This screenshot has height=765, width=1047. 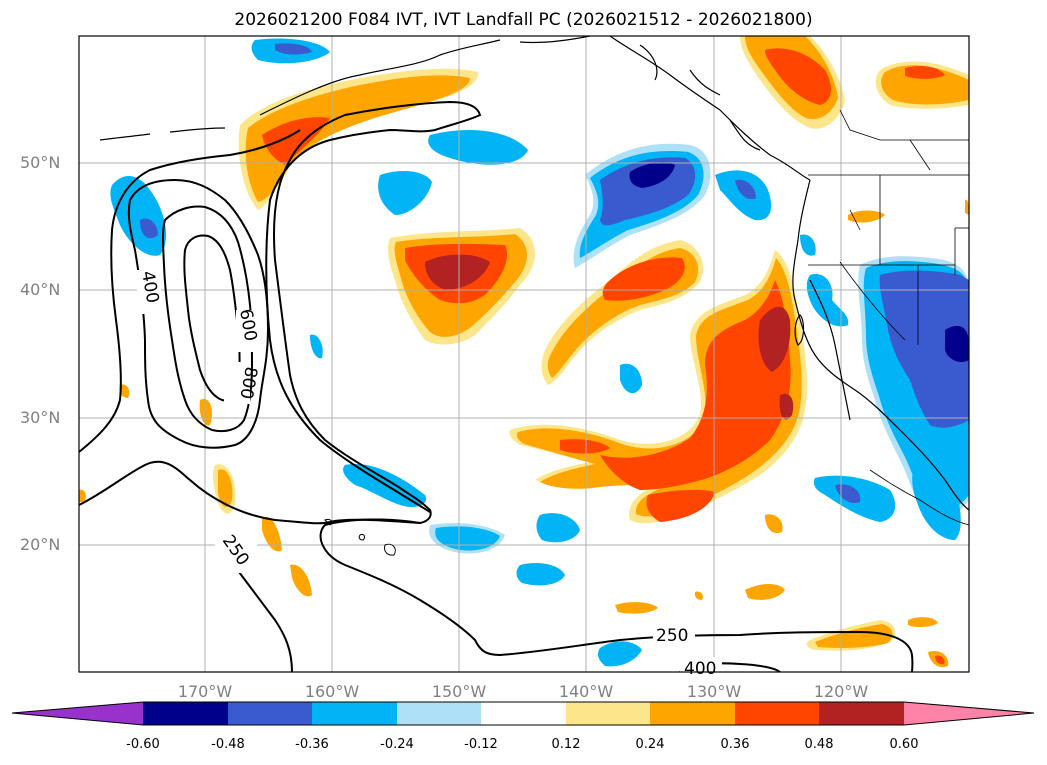 I want to click on colorbar-tick: 0.24, so click(x=650, y=744).